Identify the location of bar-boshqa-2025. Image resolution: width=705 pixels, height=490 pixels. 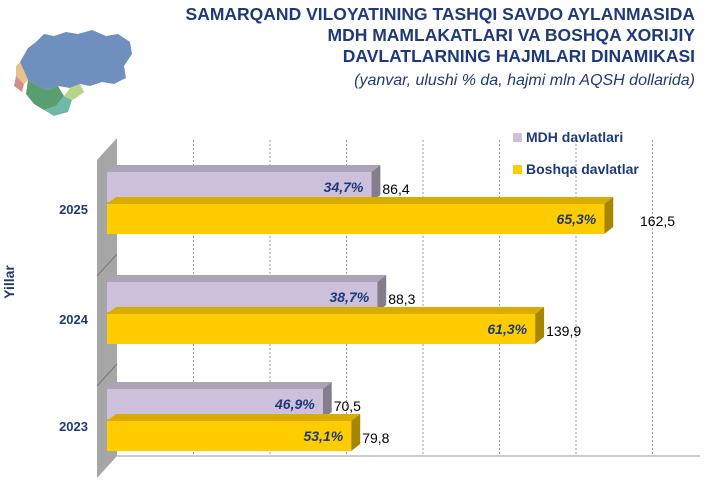
(360, 215).